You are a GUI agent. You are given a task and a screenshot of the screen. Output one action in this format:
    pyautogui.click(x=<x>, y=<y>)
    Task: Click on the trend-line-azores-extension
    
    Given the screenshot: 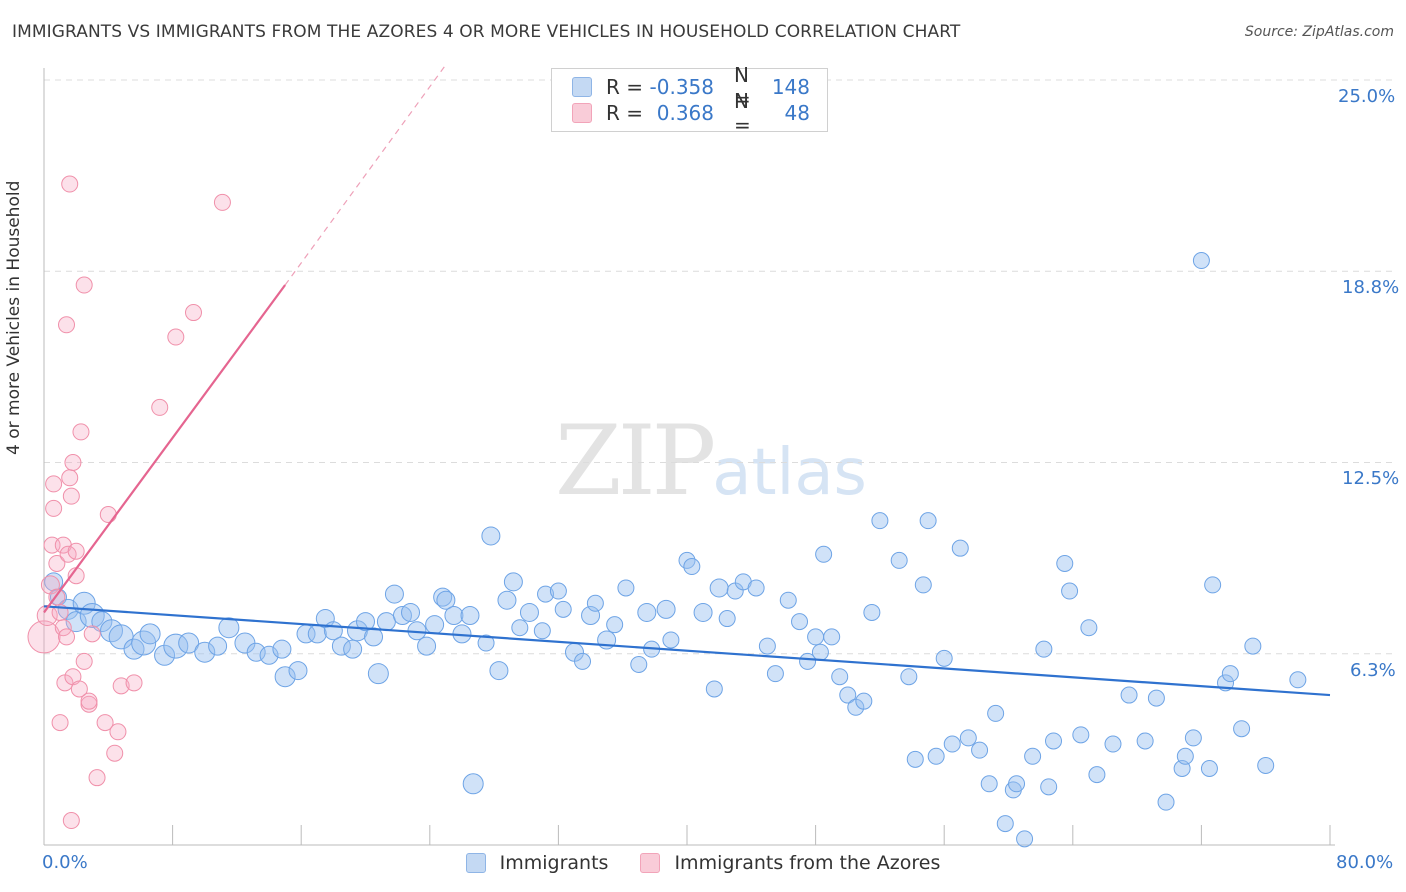 What is the action you would take?
    pyautogui.click(x=365, y=175)
    